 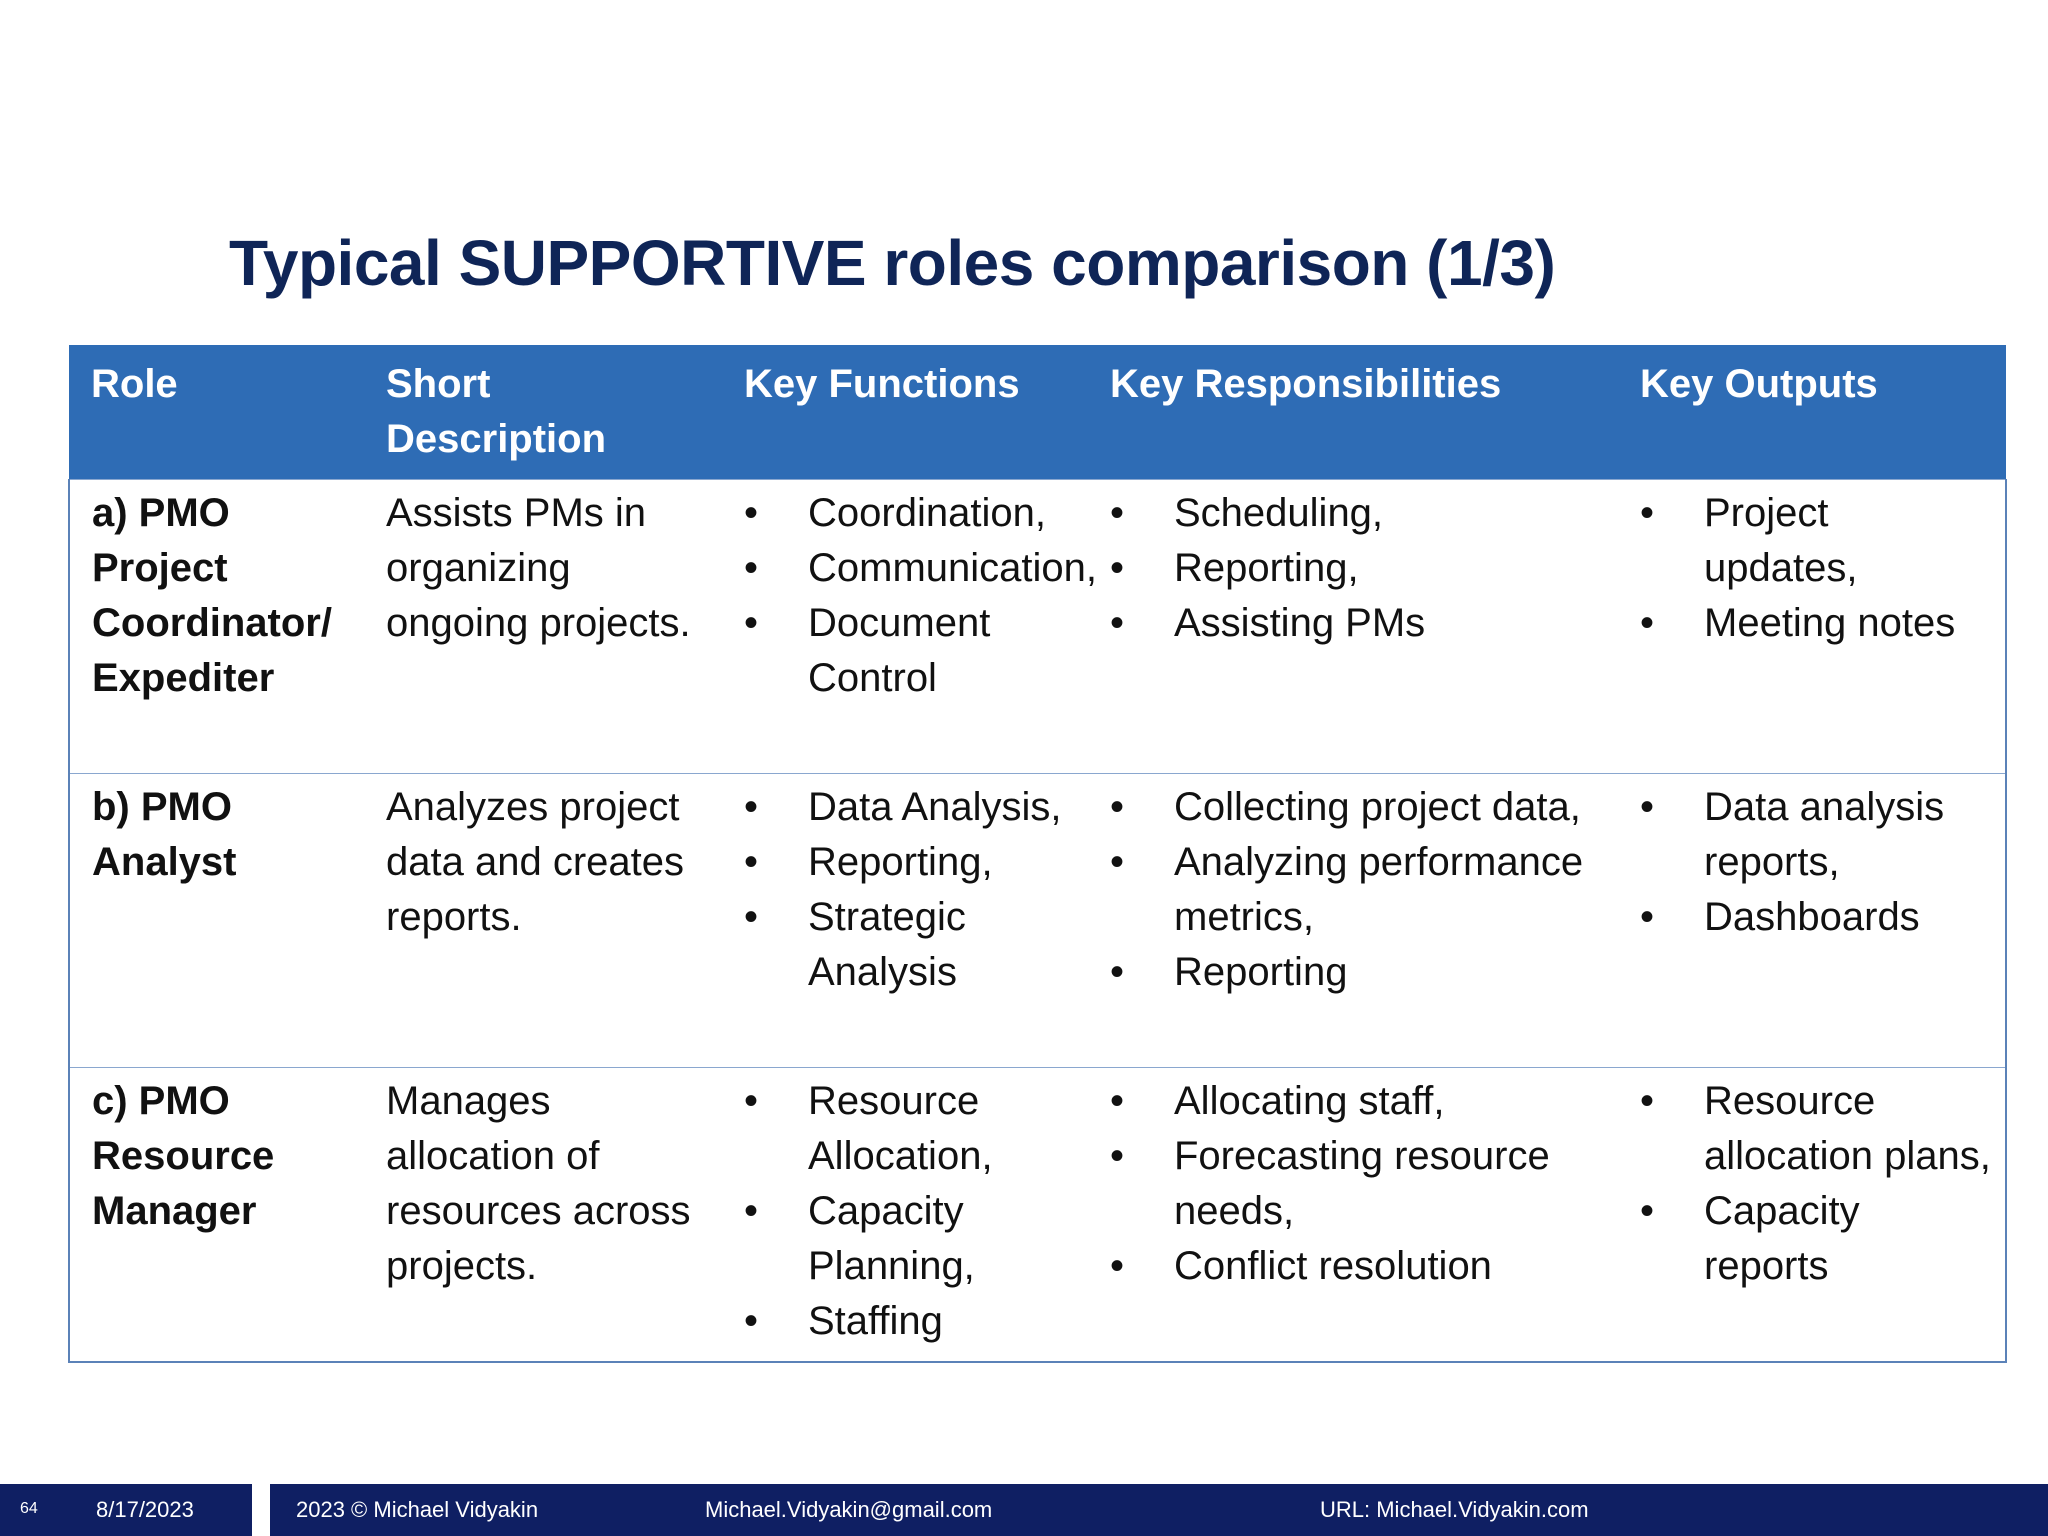 What do you see at coordinates (1816, 1129) in the screenshot?
I see `list-item: Resource allocation plans,` at bounding box center [1816, 1129].